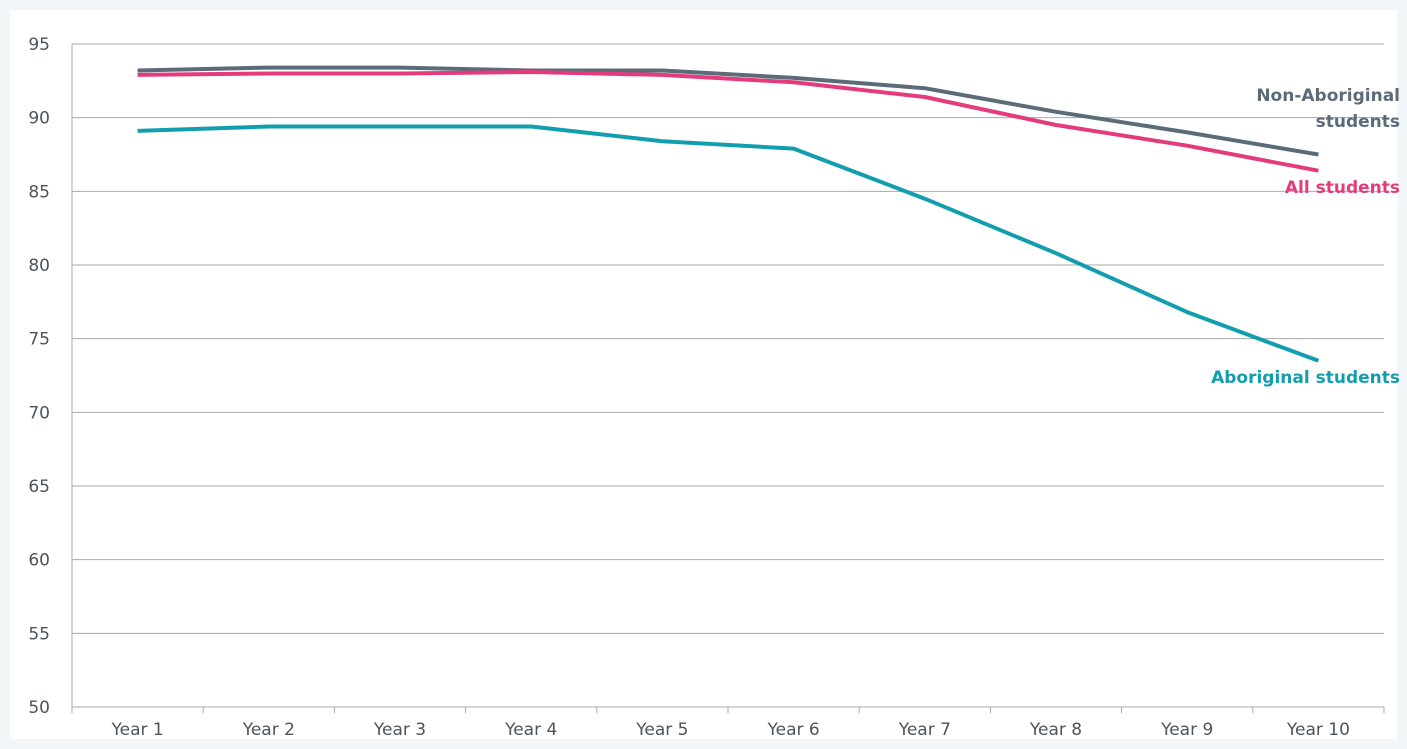 The height and width of the screenshot is (749, 1407). What do you see at coordinates (39, 561) in the screenshot?
I see `y-tick-label: 60` at bounding box center [39, 561].